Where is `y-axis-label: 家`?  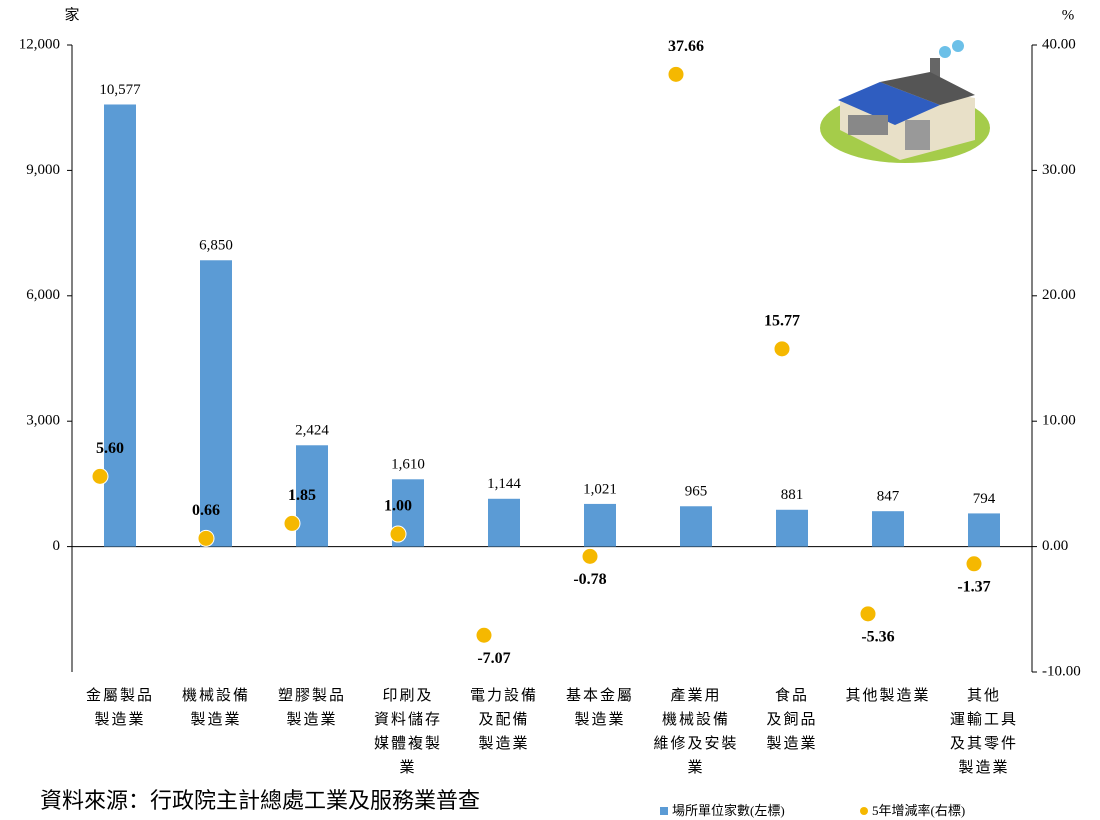 y-axis-label: 家 is located at coordinates (71, 14).